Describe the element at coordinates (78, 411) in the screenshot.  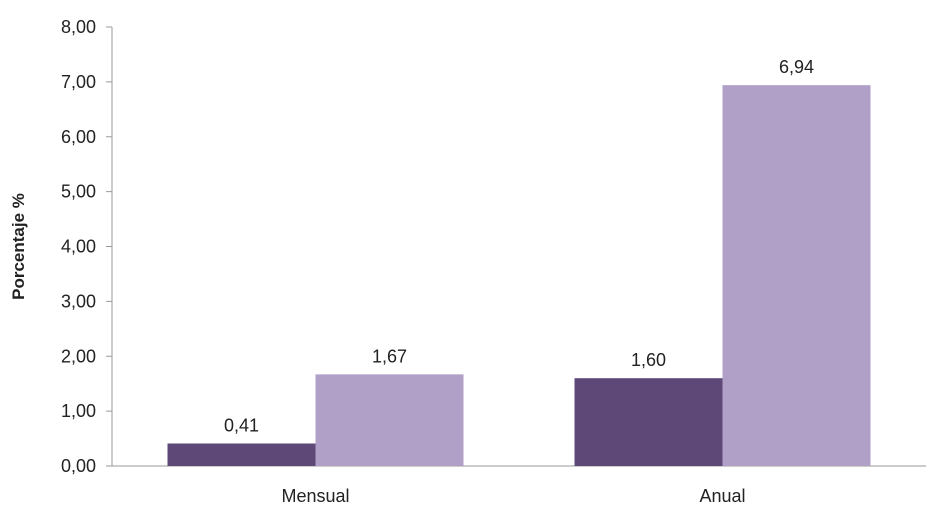
I see `y-tick-label: 1,00` at that location.